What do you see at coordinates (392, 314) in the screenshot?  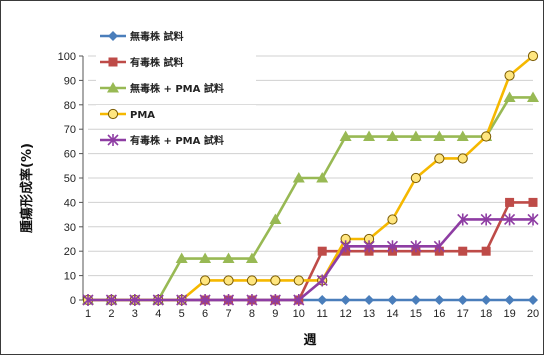 I see `x-tick-label: 14` at bounding box center [392, 314].